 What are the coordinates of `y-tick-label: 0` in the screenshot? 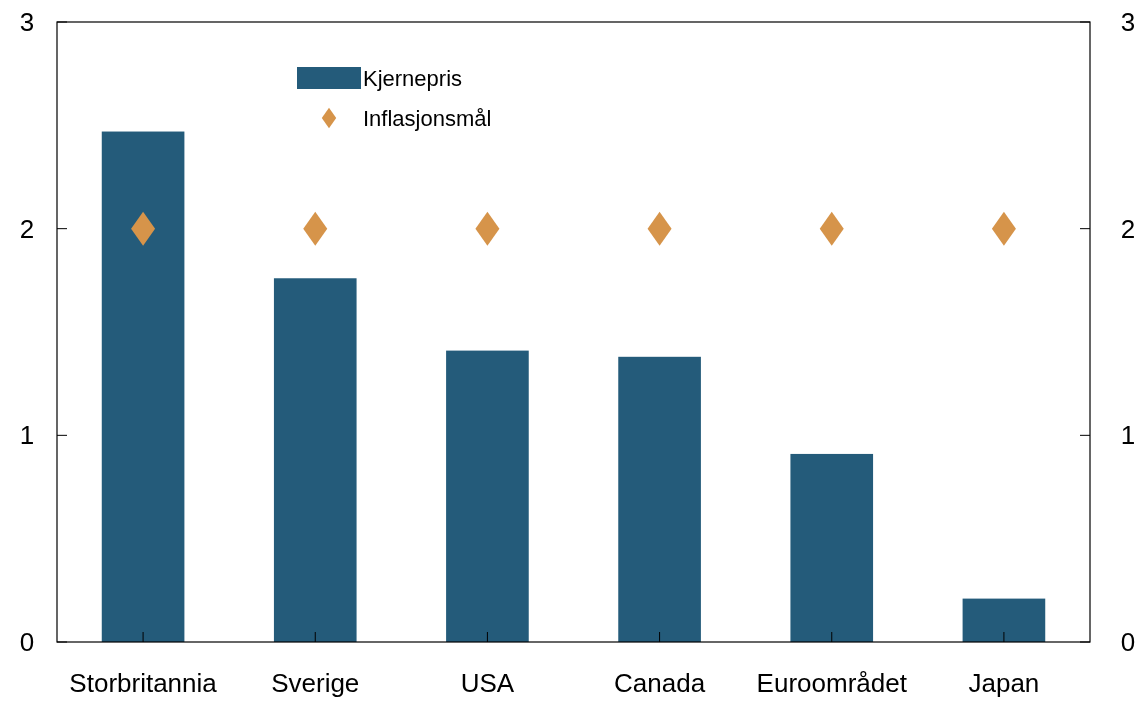 It's located at (27, 642).